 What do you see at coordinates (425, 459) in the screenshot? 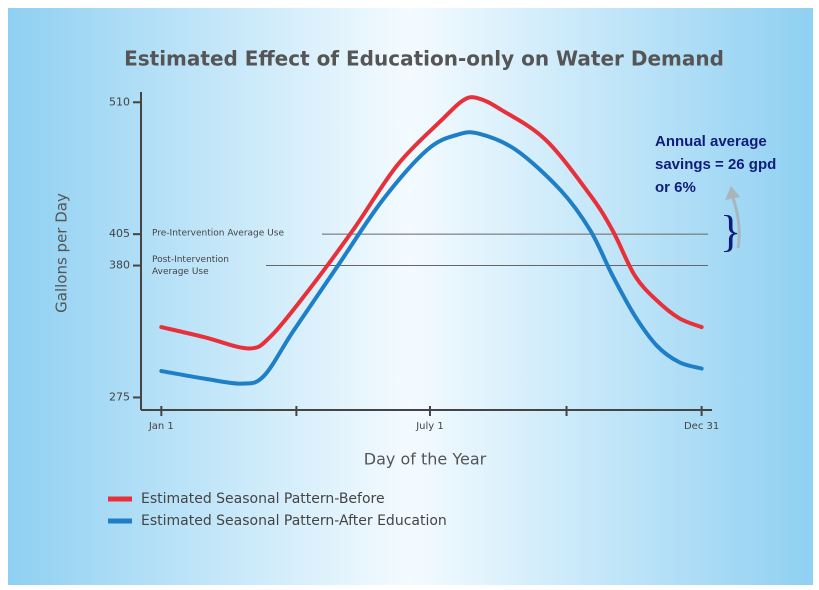
I see `x-axis-label: Day of the Year` at bounding box center [425, 459].